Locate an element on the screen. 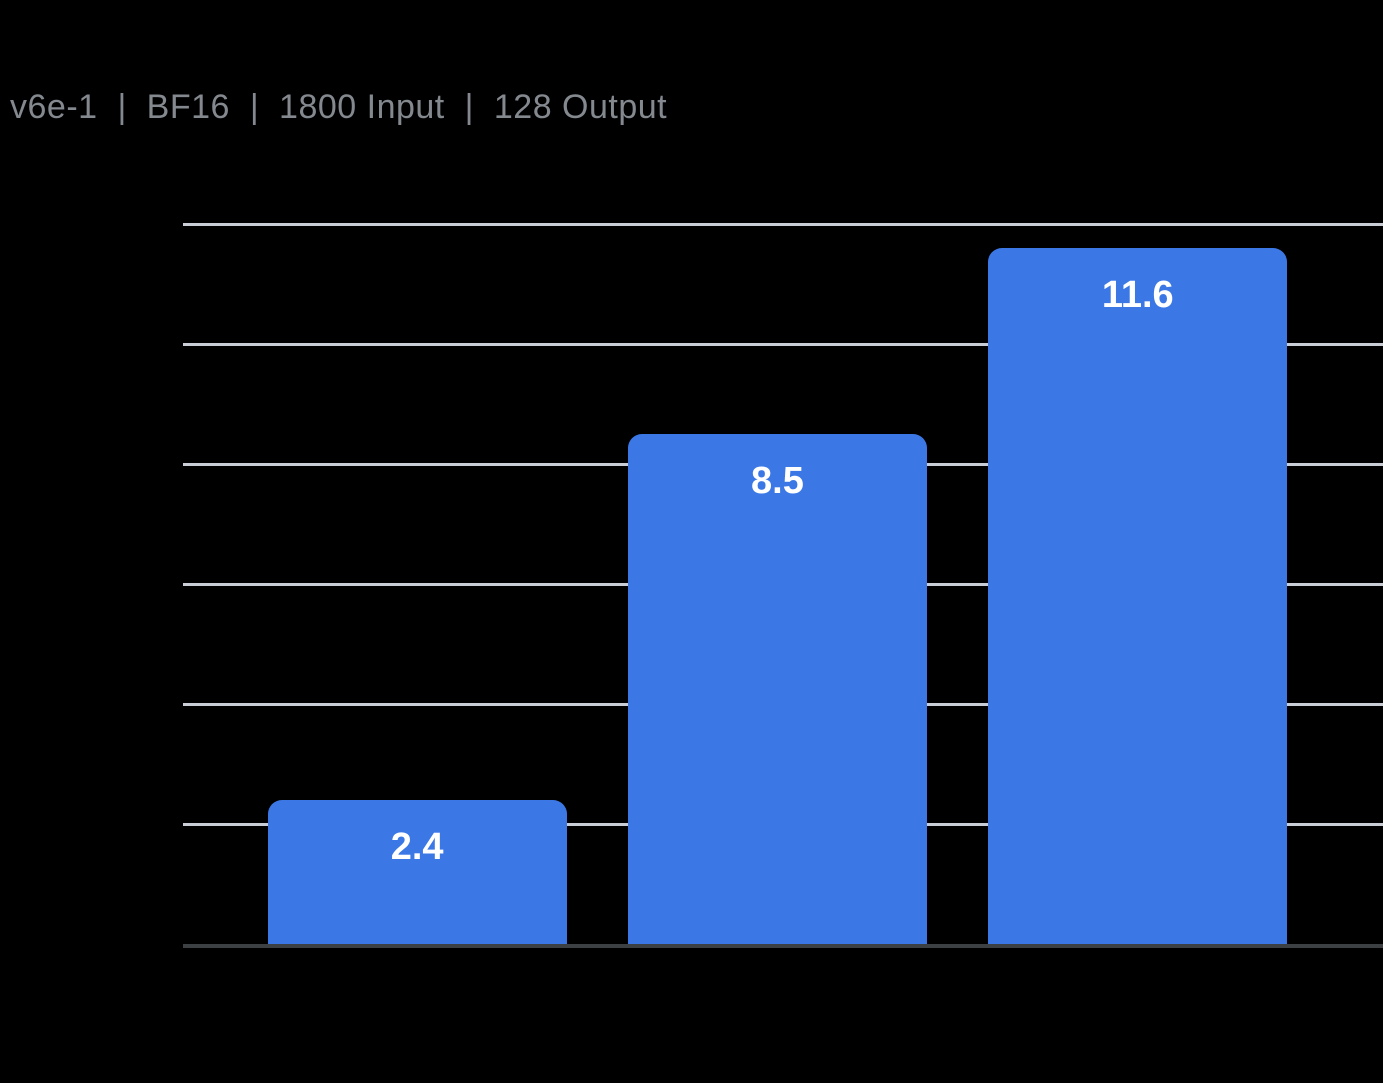 The width and height of the screenshot is (1383, 1083). bar: 2.4 is located at coordinates (417, 872).